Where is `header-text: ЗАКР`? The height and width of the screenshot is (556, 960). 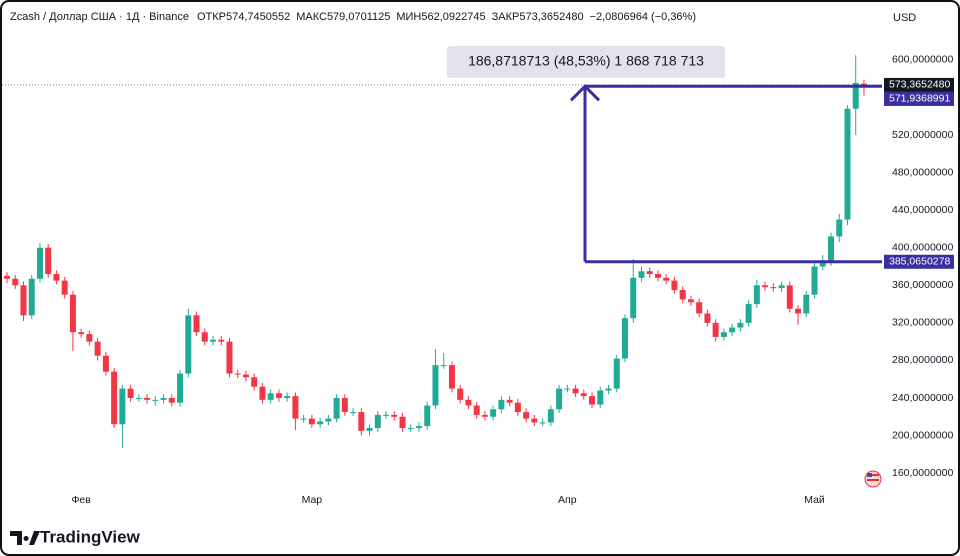 header-text: ЗАКР is located at coordinates (506, 17).